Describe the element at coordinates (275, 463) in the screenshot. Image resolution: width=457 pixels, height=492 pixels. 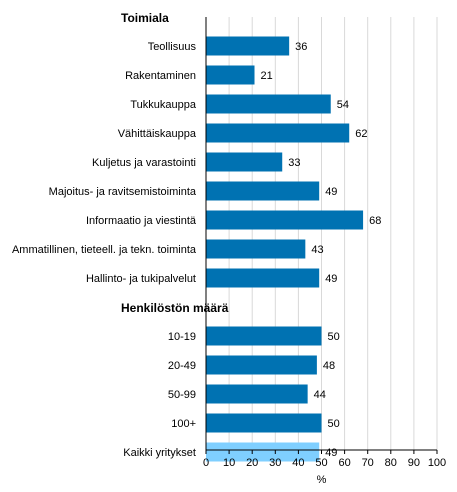
I see `x-tick-label: 30` at that location.